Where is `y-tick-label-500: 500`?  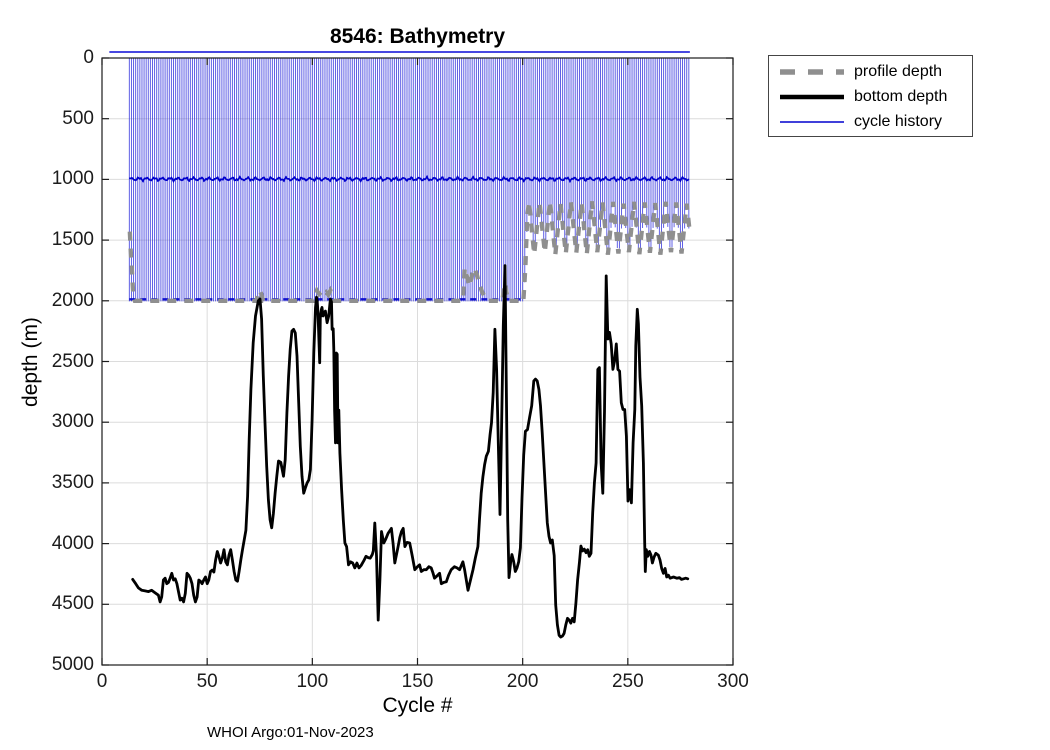
y-tick-label-500: 500 is located at coordinates (78, 118).